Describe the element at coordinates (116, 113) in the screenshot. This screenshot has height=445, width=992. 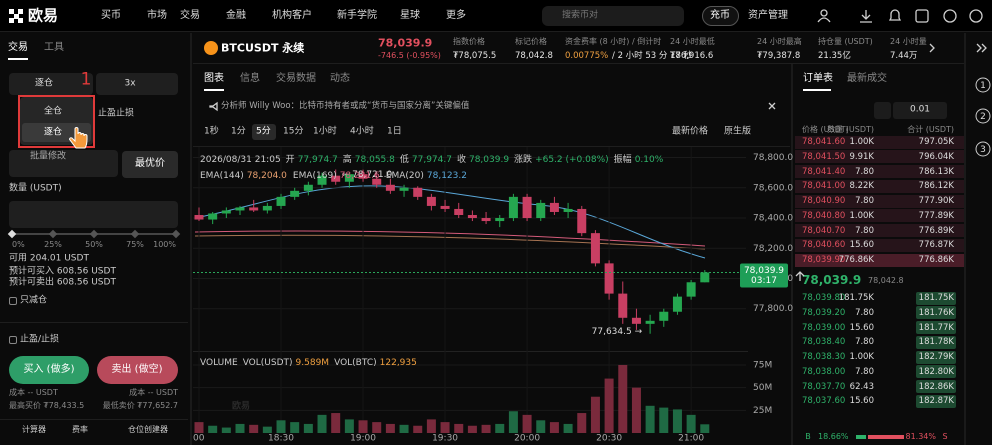
I see `tpsl-select: 止盈止损` at that location.